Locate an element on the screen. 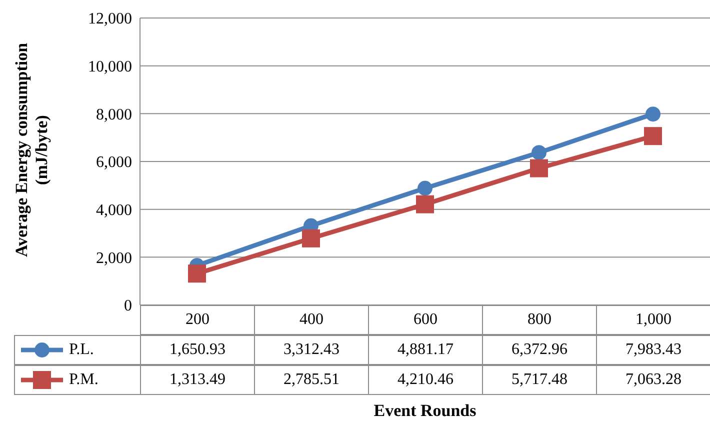 Image resolution: width=710 pixels, height=423 pixels. data-label: 7,063.28 is located at coordinates (654, 380).